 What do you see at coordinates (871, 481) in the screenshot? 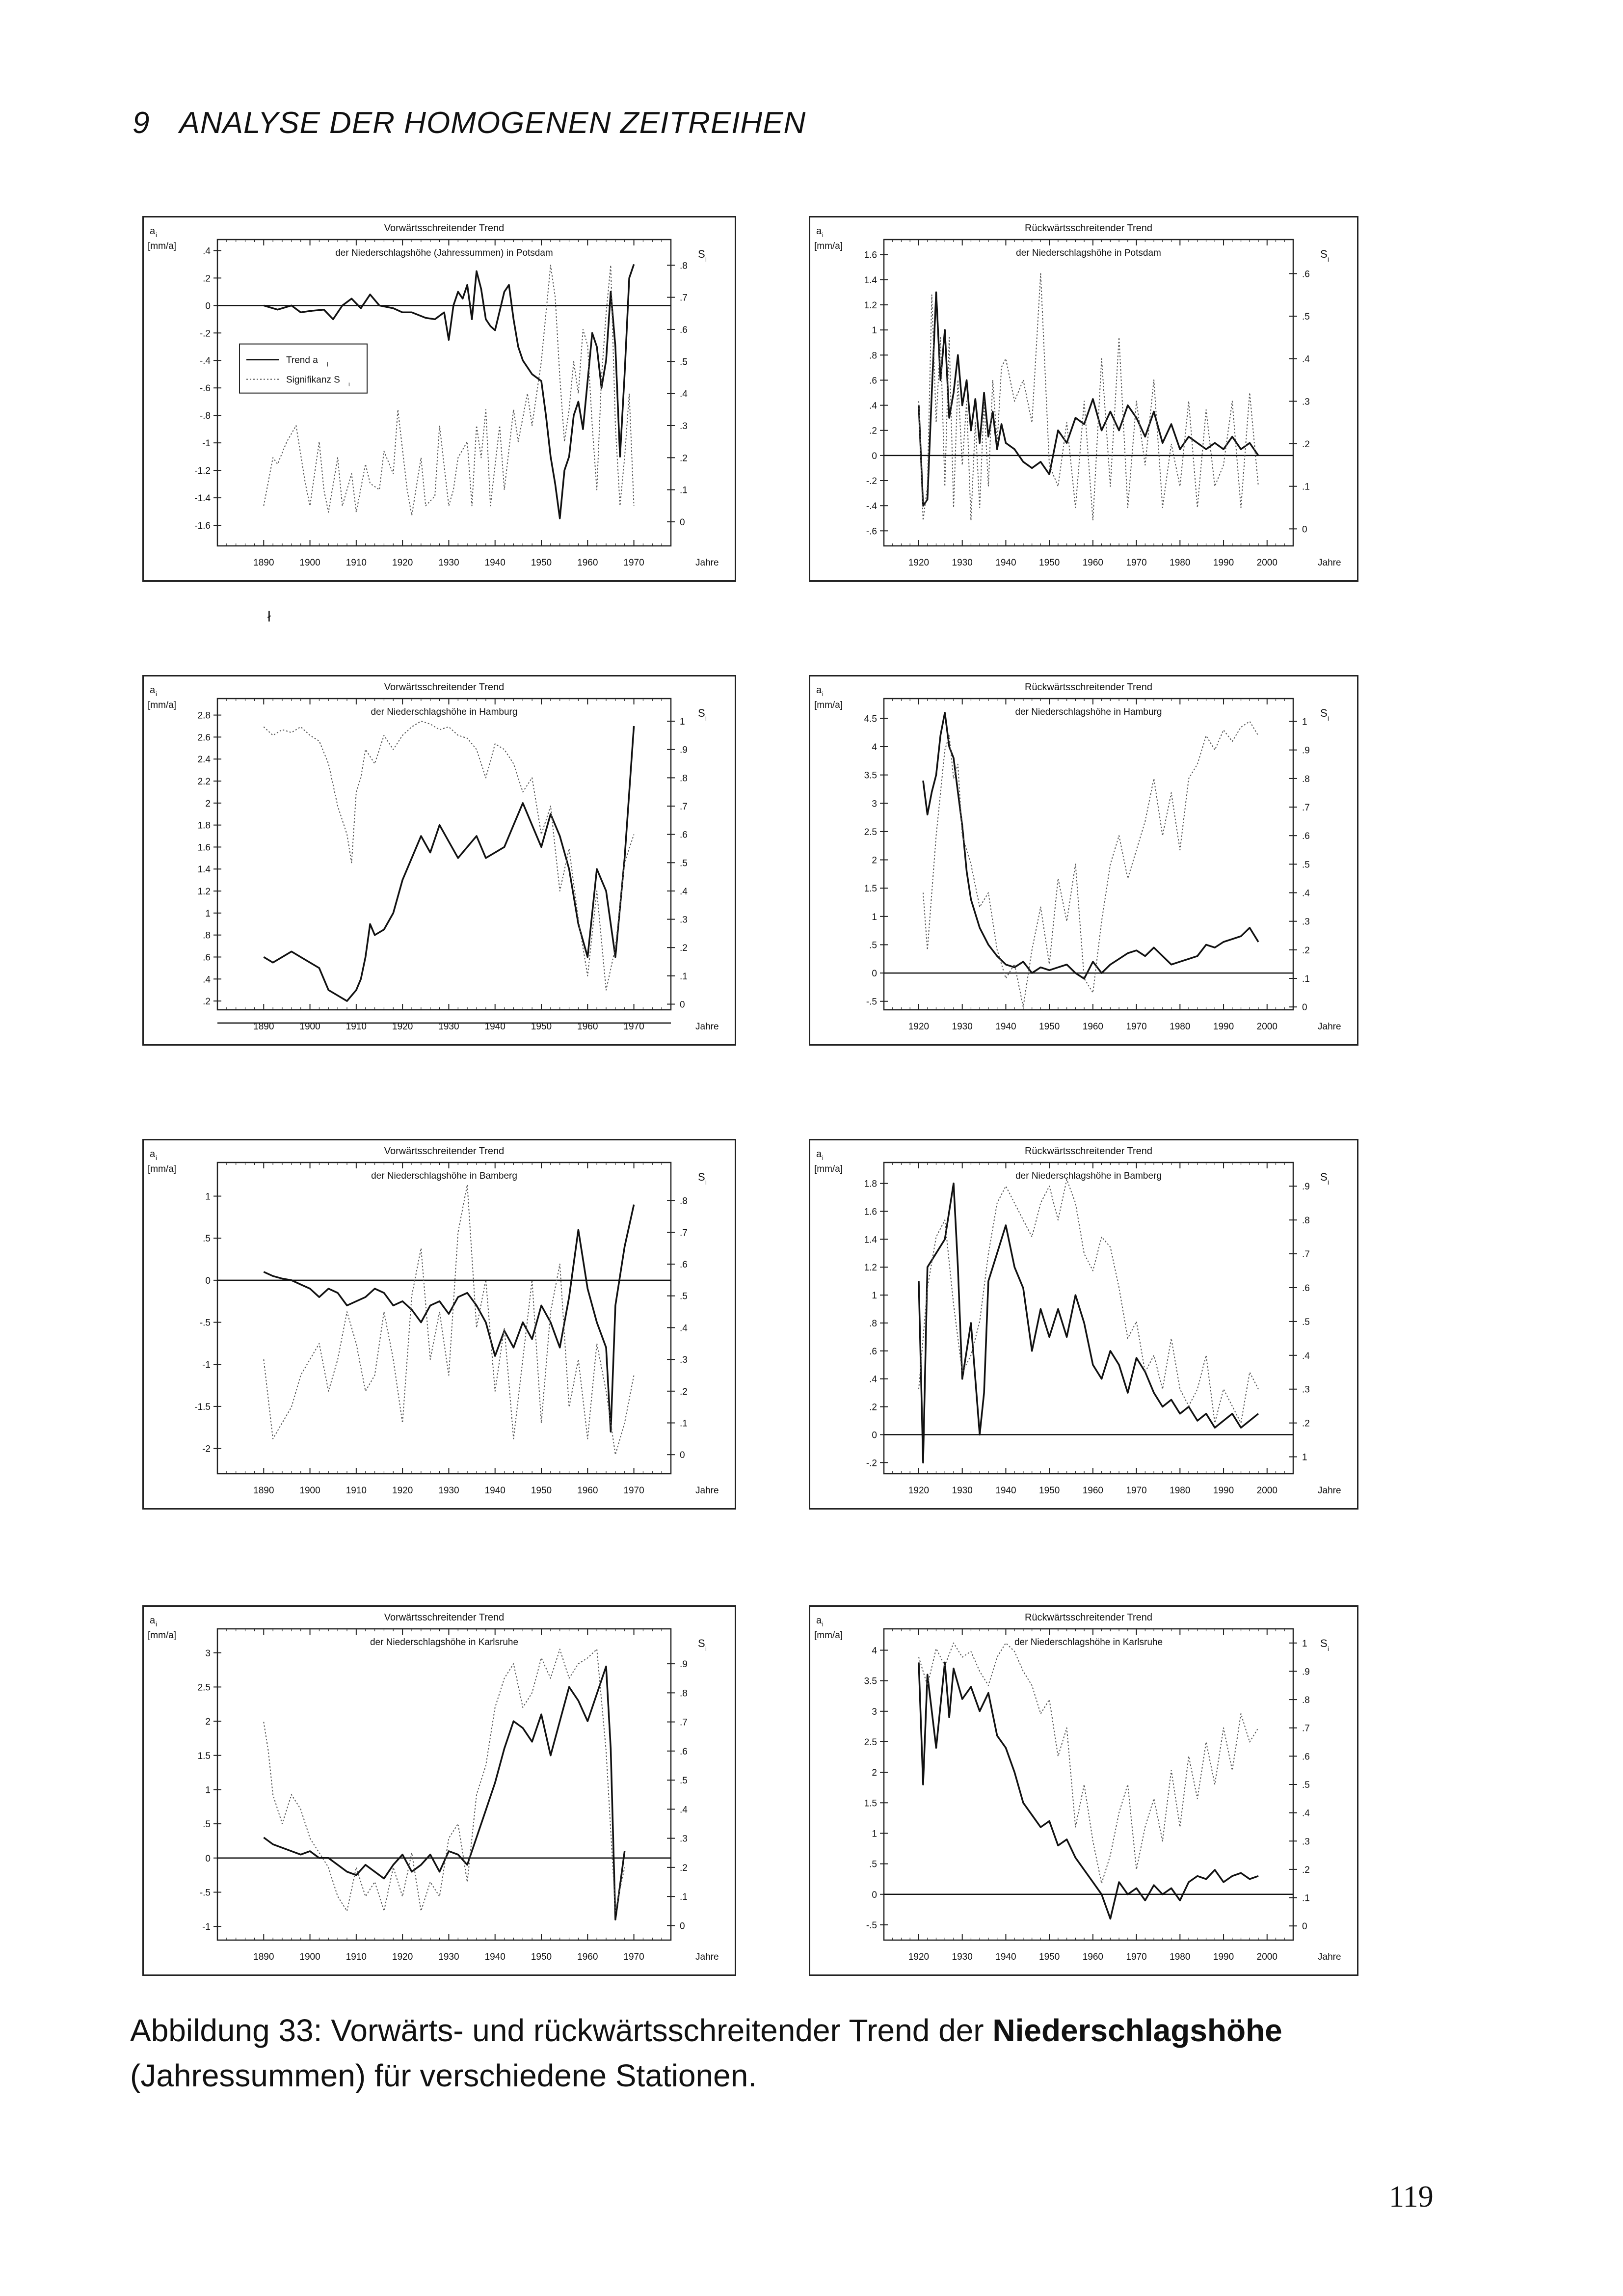
I see `y-tick-label: -.2` at bounding box center [871, 481].